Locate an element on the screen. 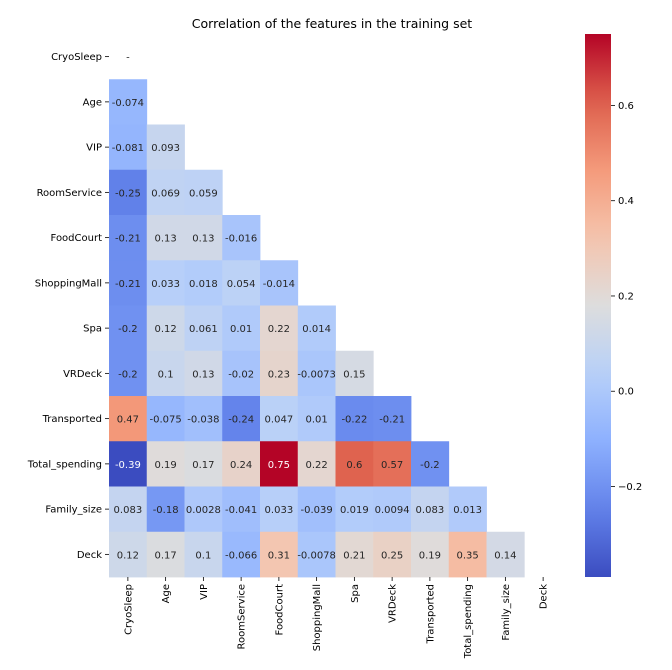  cell-value-label: 0.01 is located at coordinates (241, 329).